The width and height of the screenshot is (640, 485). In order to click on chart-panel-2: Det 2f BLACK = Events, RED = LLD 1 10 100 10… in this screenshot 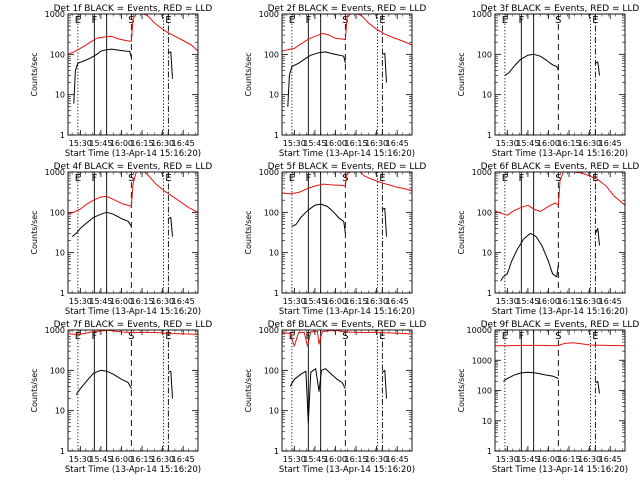, I will do `click(335, 81)`.